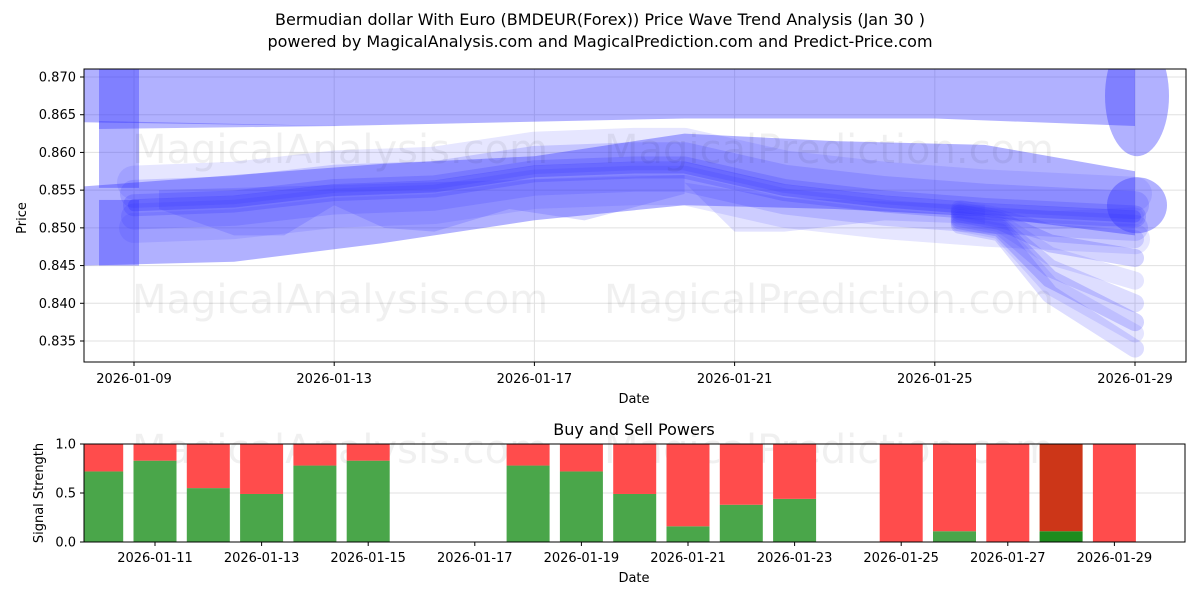 The height and width of the screenshot is (600, 1200). I want to click on price-y-axis-label: Price, so click(22, 218).